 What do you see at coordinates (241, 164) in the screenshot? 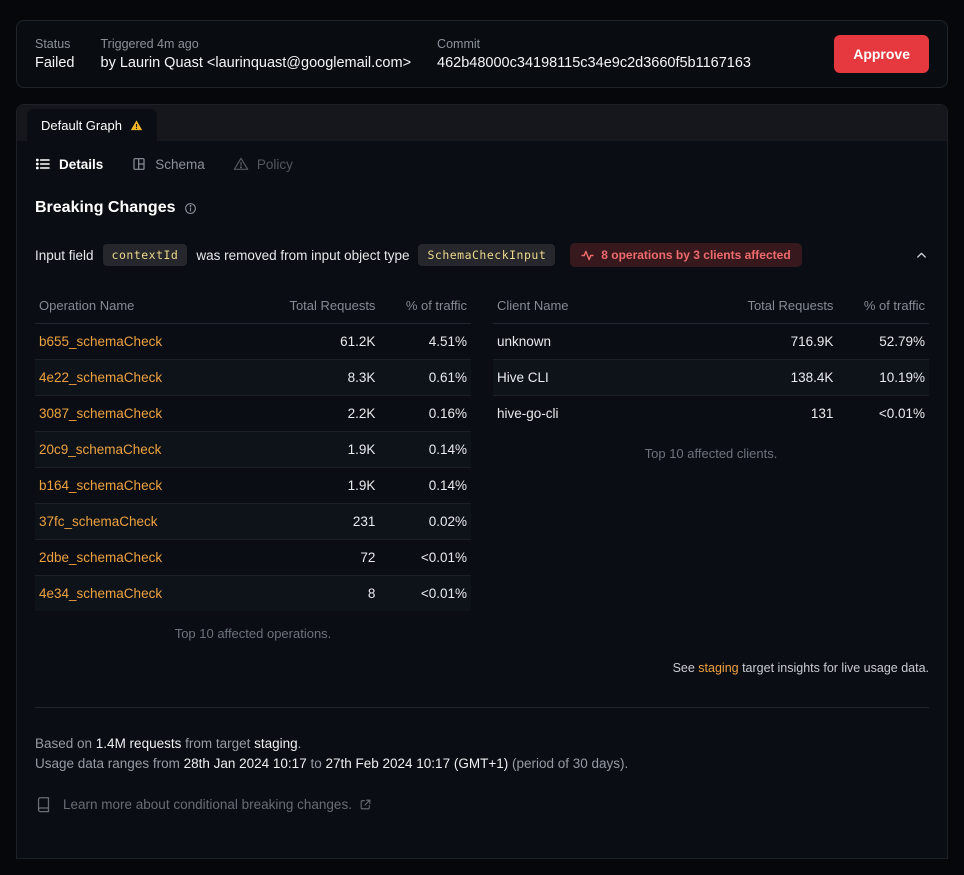
I see `warning-outline-icon` at bounding box center [241, 164].